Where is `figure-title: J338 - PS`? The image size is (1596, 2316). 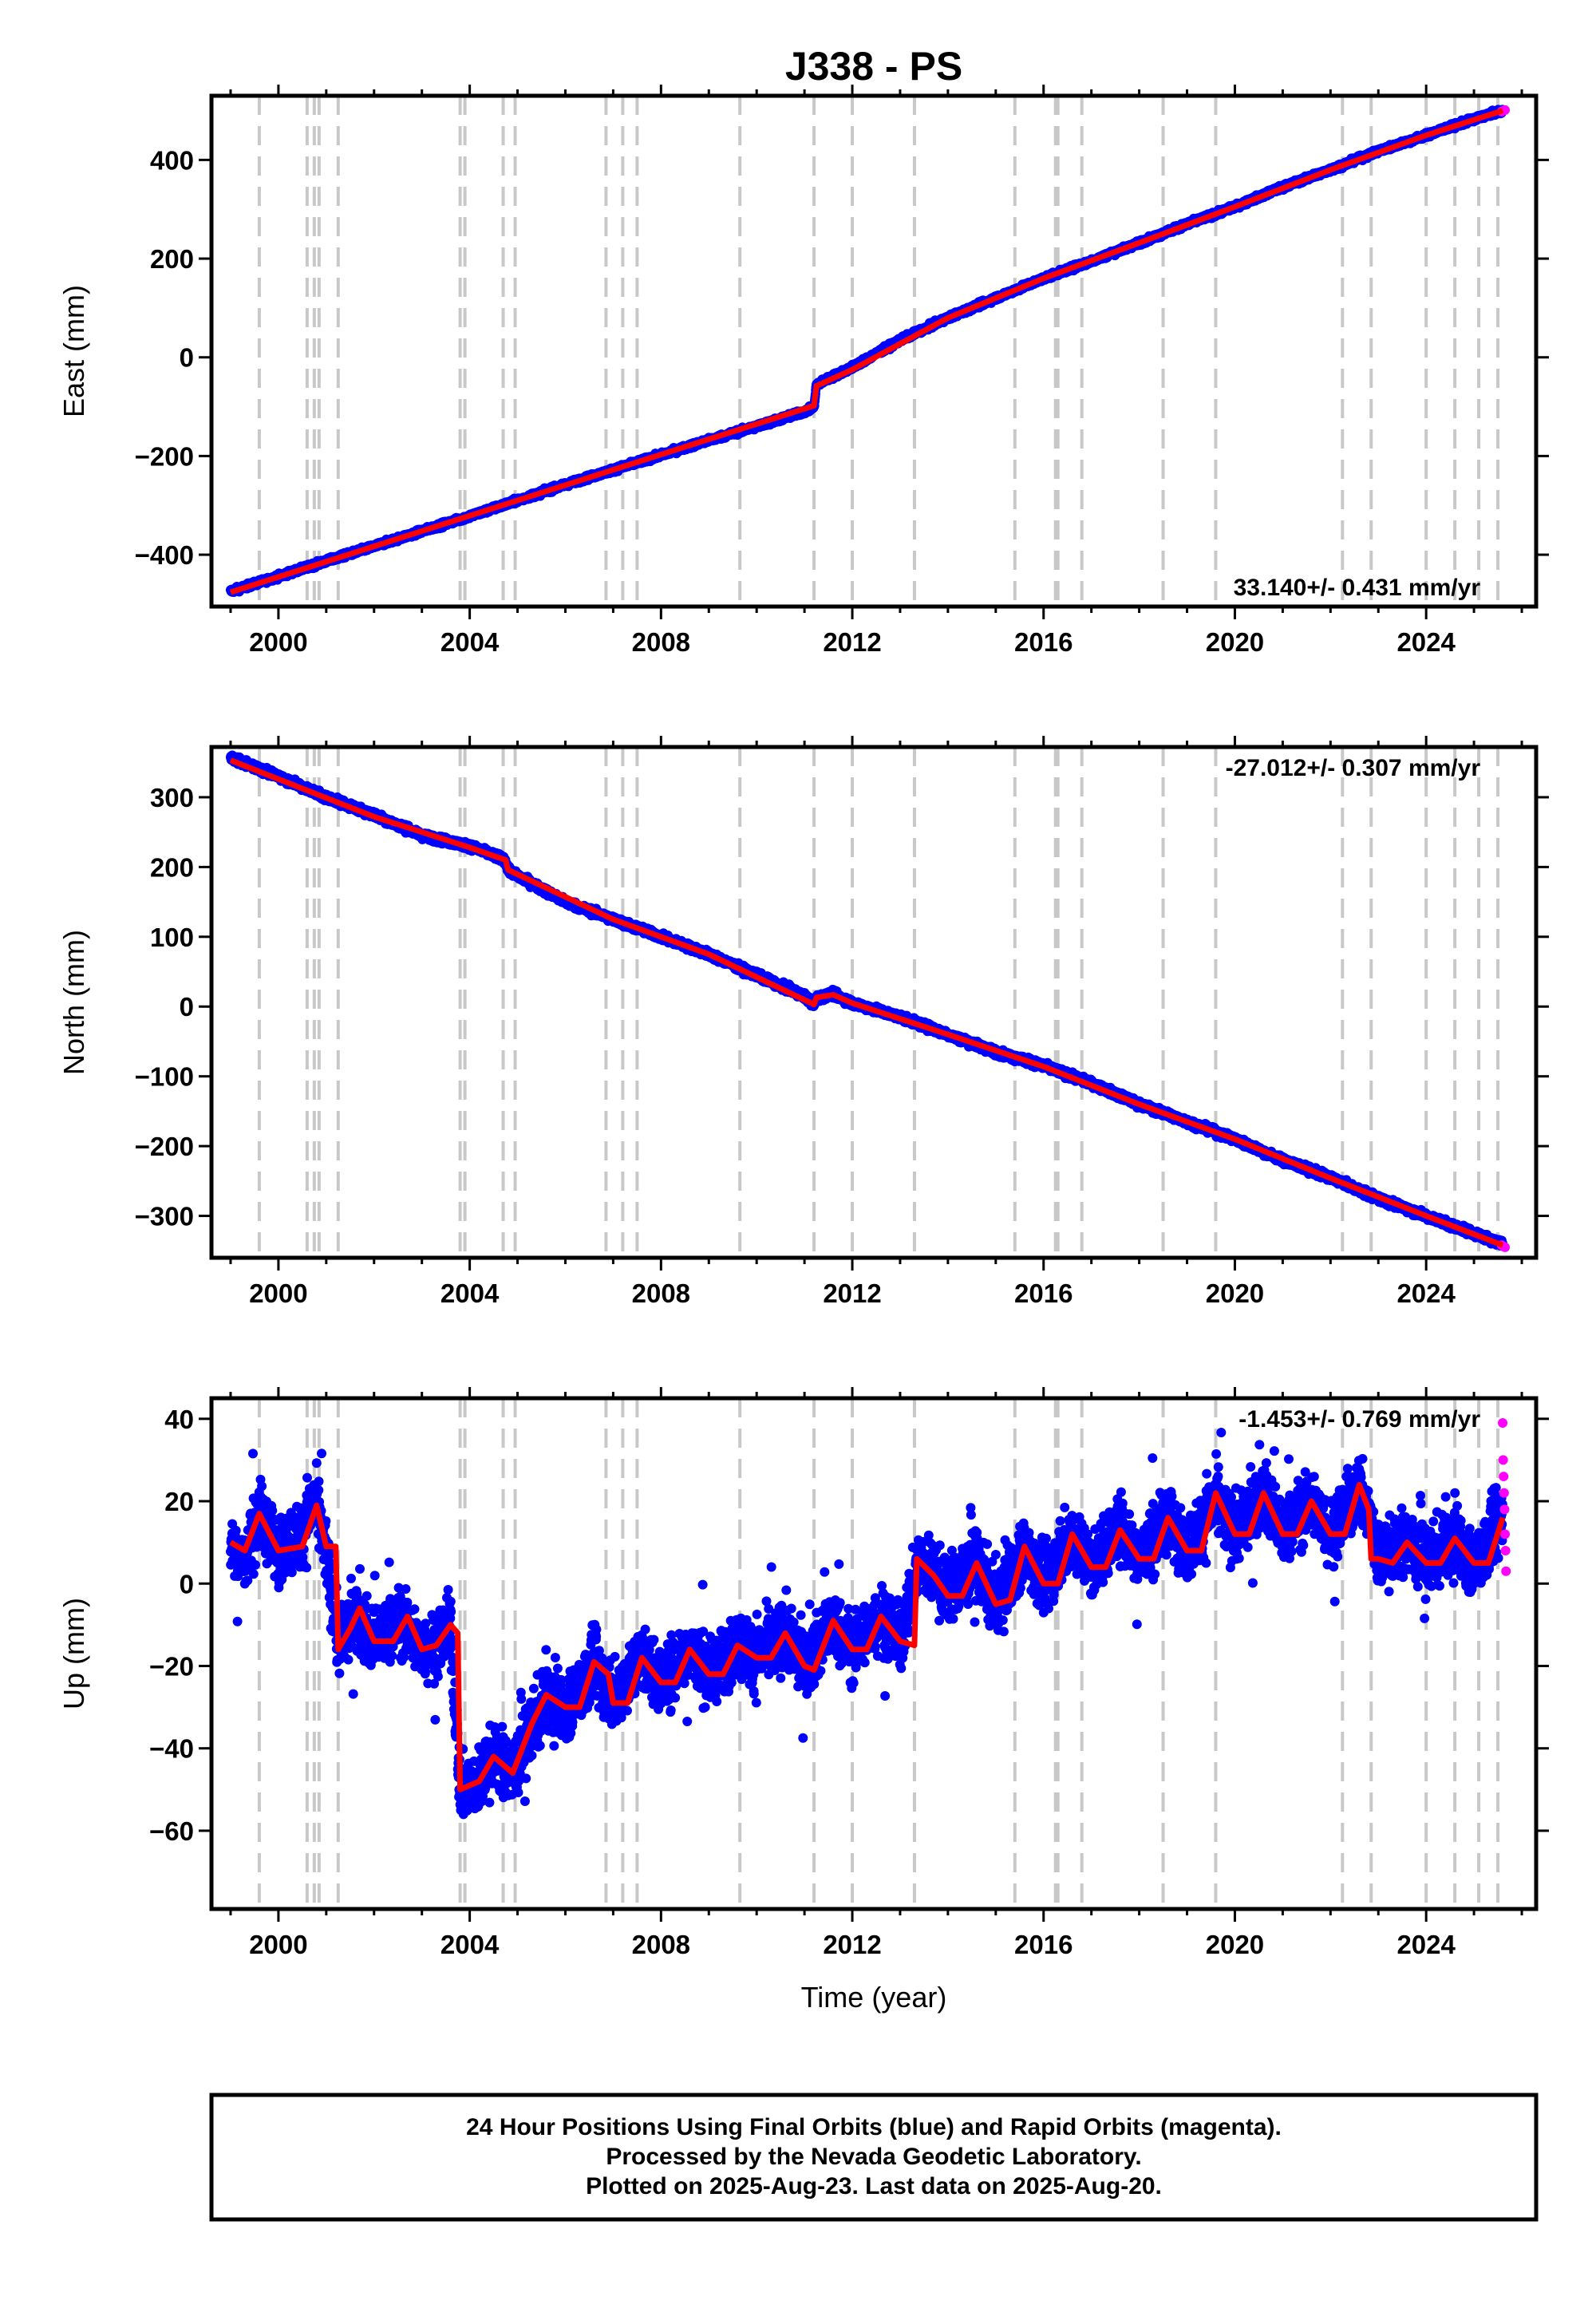 figure-title: J338 - PS is located at coordinates (873, 66).